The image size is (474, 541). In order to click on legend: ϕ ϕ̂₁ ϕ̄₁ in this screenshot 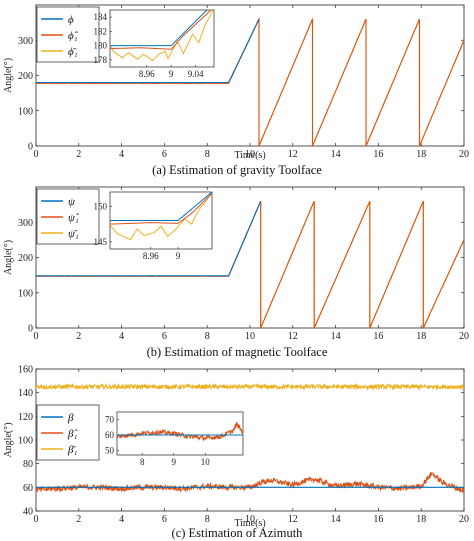, I will do `click(68, 34)`.